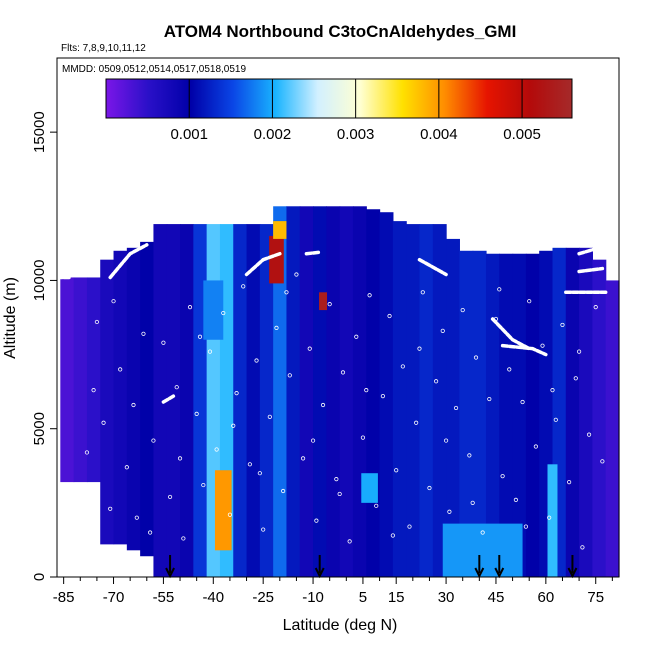  I want to click on y-tick-label: 0, so click(39, 577).